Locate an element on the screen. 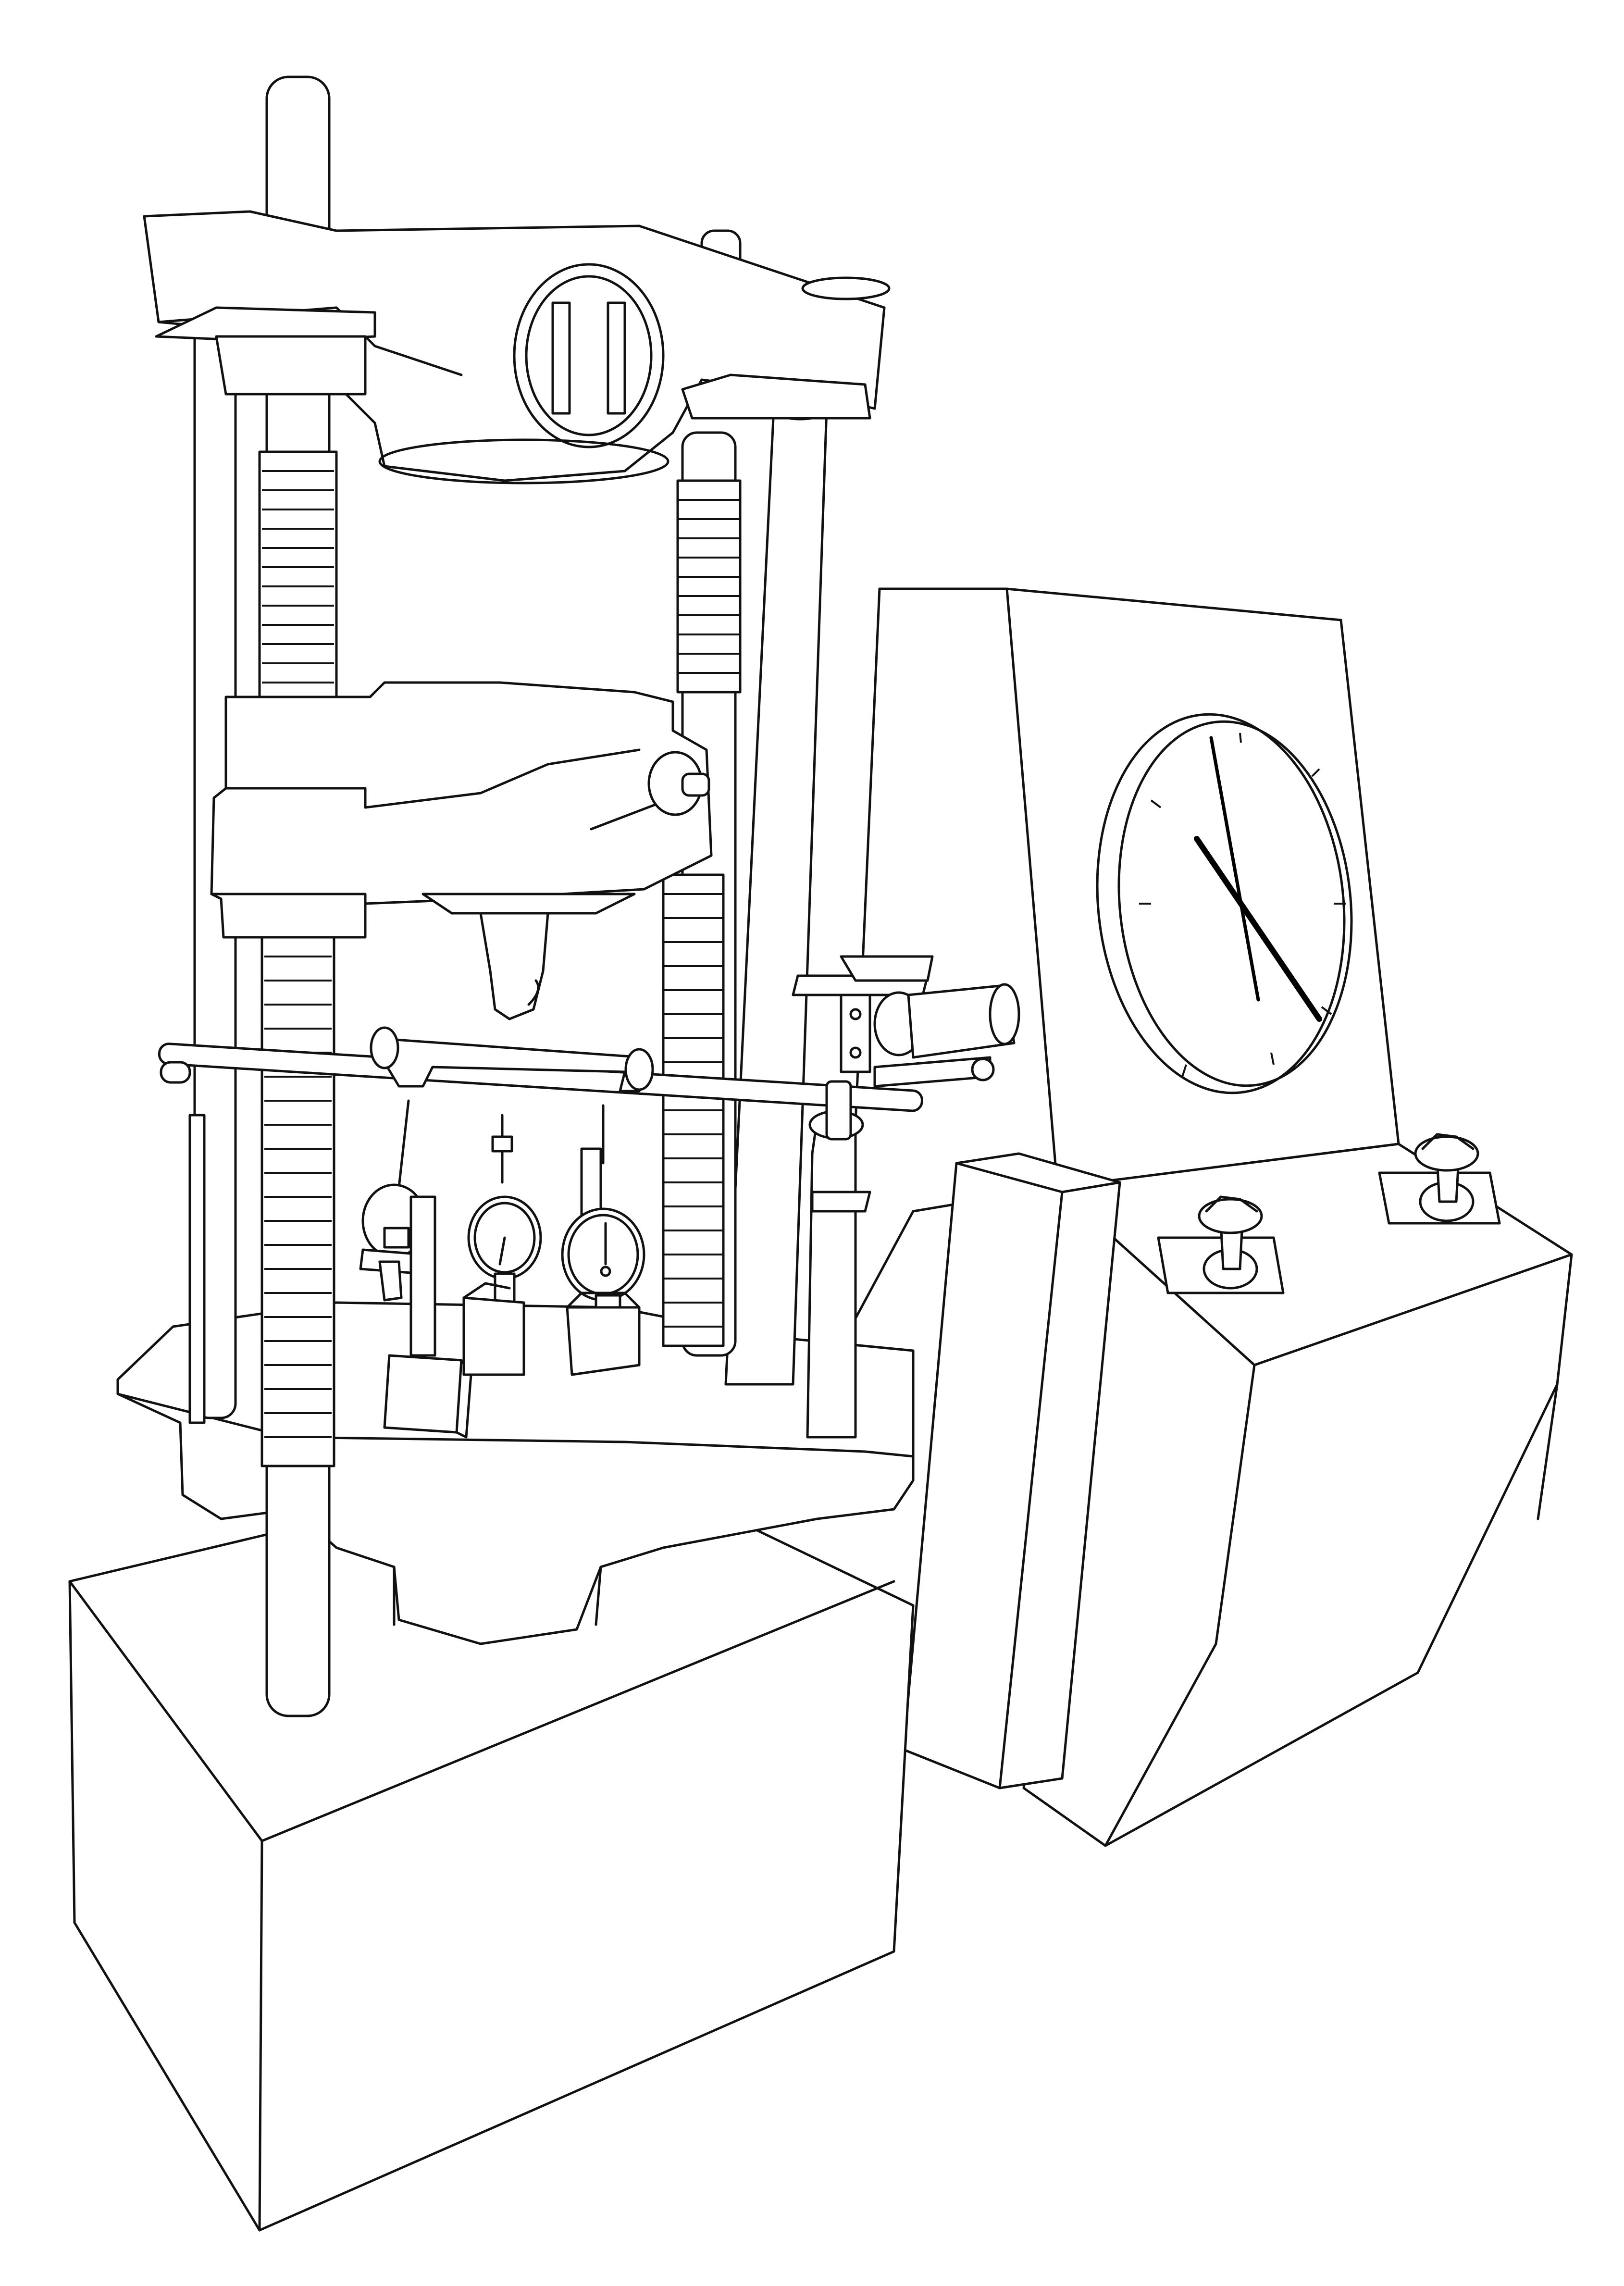 Image resolution: width=1624 pixels, height=2286 pixels. crosshead-porthole is located at coordinates (589, 355).